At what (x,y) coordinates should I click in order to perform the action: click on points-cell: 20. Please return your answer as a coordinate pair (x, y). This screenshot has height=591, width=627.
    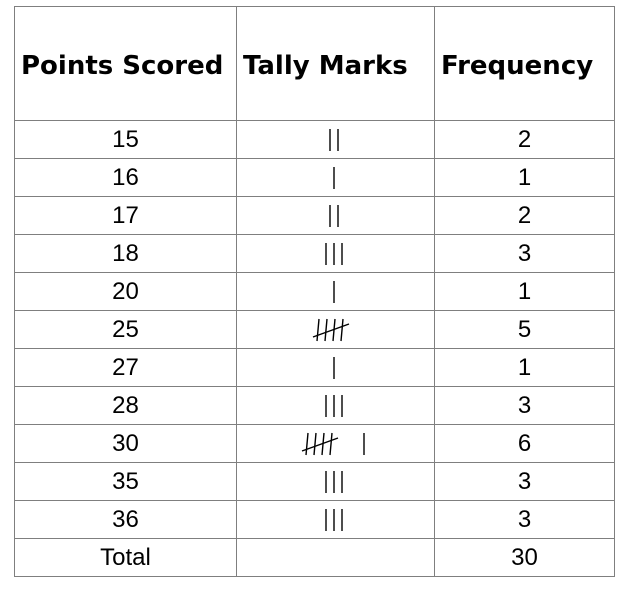
    Looking at the image, I should click on (125, 291).